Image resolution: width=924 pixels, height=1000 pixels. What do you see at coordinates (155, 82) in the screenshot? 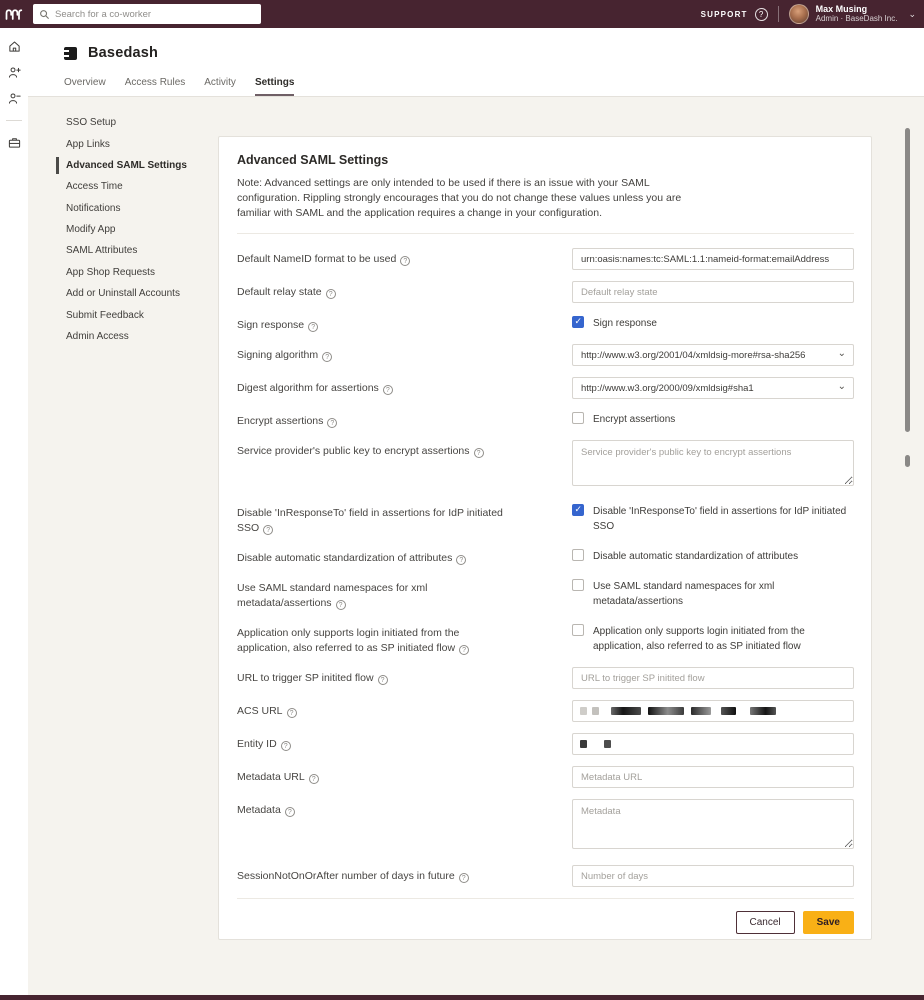
I see `tab-access-rules: Access Rules` at bounding box center [155, 82].